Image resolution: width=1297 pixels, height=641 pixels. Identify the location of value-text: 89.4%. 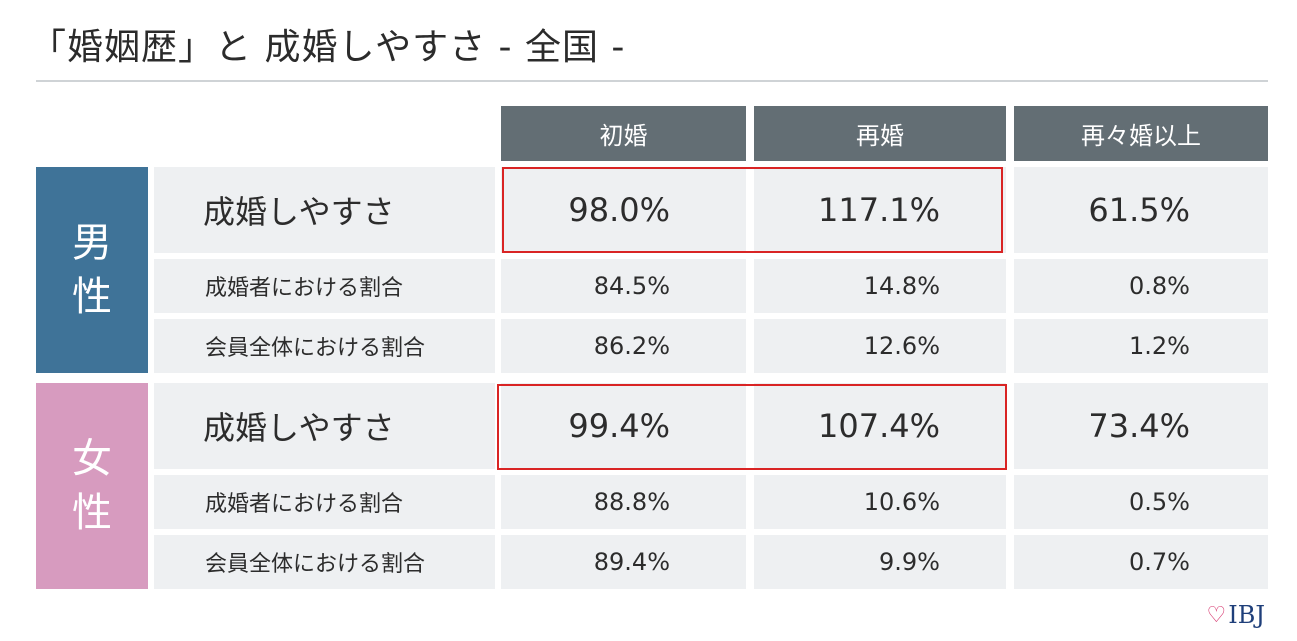
(631, 562).